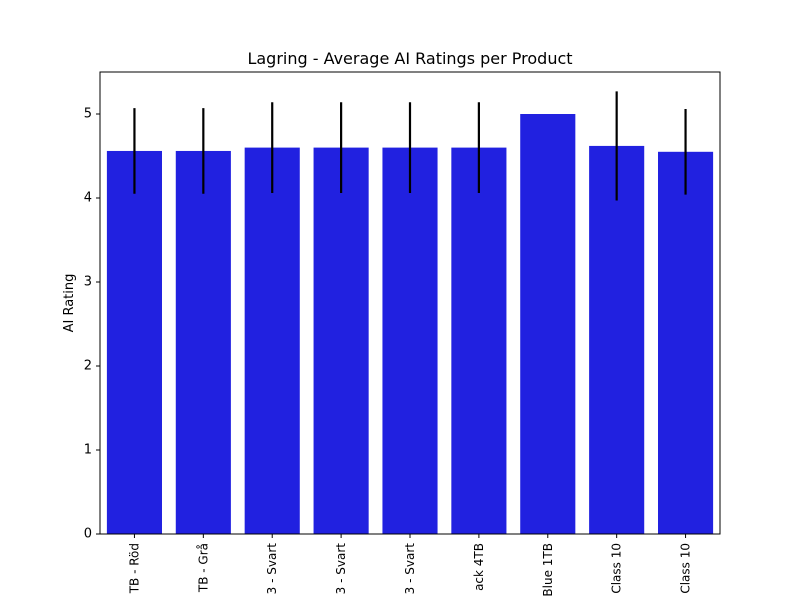 This screenshot has height=600, width=800. What do you see at coordinates (88, 282) in the screenshot?
I see `y-tick-label: 3` at bounding box center [88, 282].